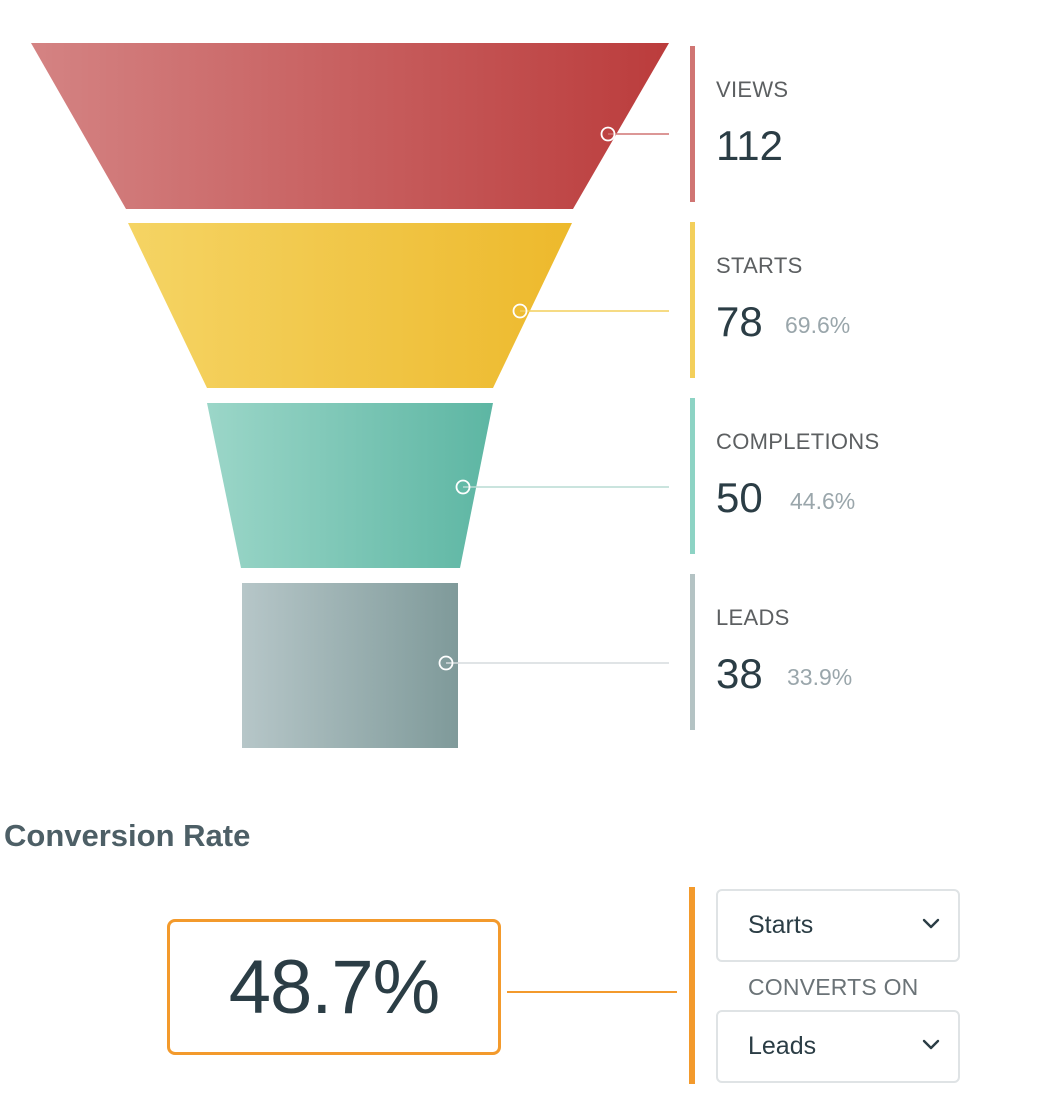 This screenshot has height=1100, width=1046. Describe the element at coordinates (855, 476) in the screenshot. I see `stage-completions: COMPLETIONS 50 44.6%` at that location.